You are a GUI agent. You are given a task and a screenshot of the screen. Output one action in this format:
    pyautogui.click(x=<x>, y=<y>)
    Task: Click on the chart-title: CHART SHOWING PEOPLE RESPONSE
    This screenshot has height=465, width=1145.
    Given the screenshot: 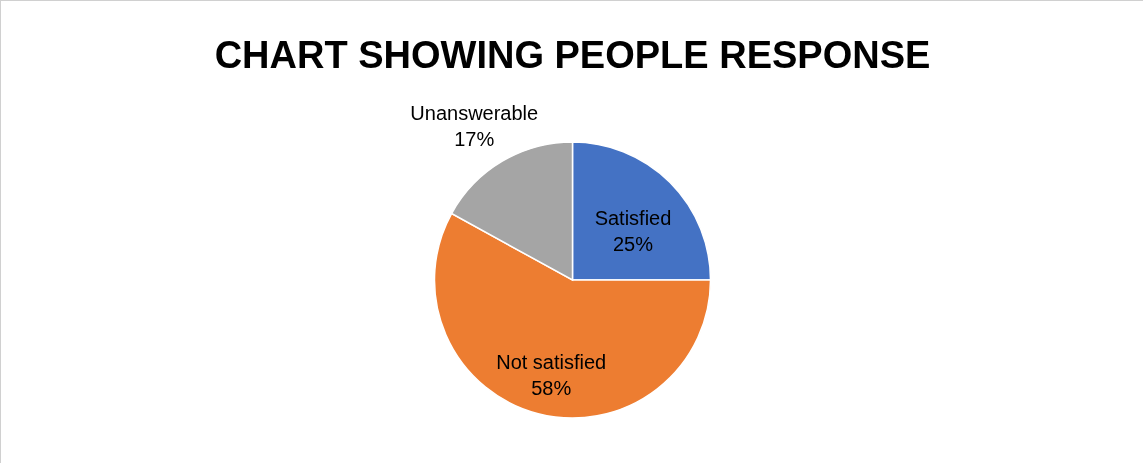 What is the action you would take?
    pyautogui.click(x=572, y=54)
    